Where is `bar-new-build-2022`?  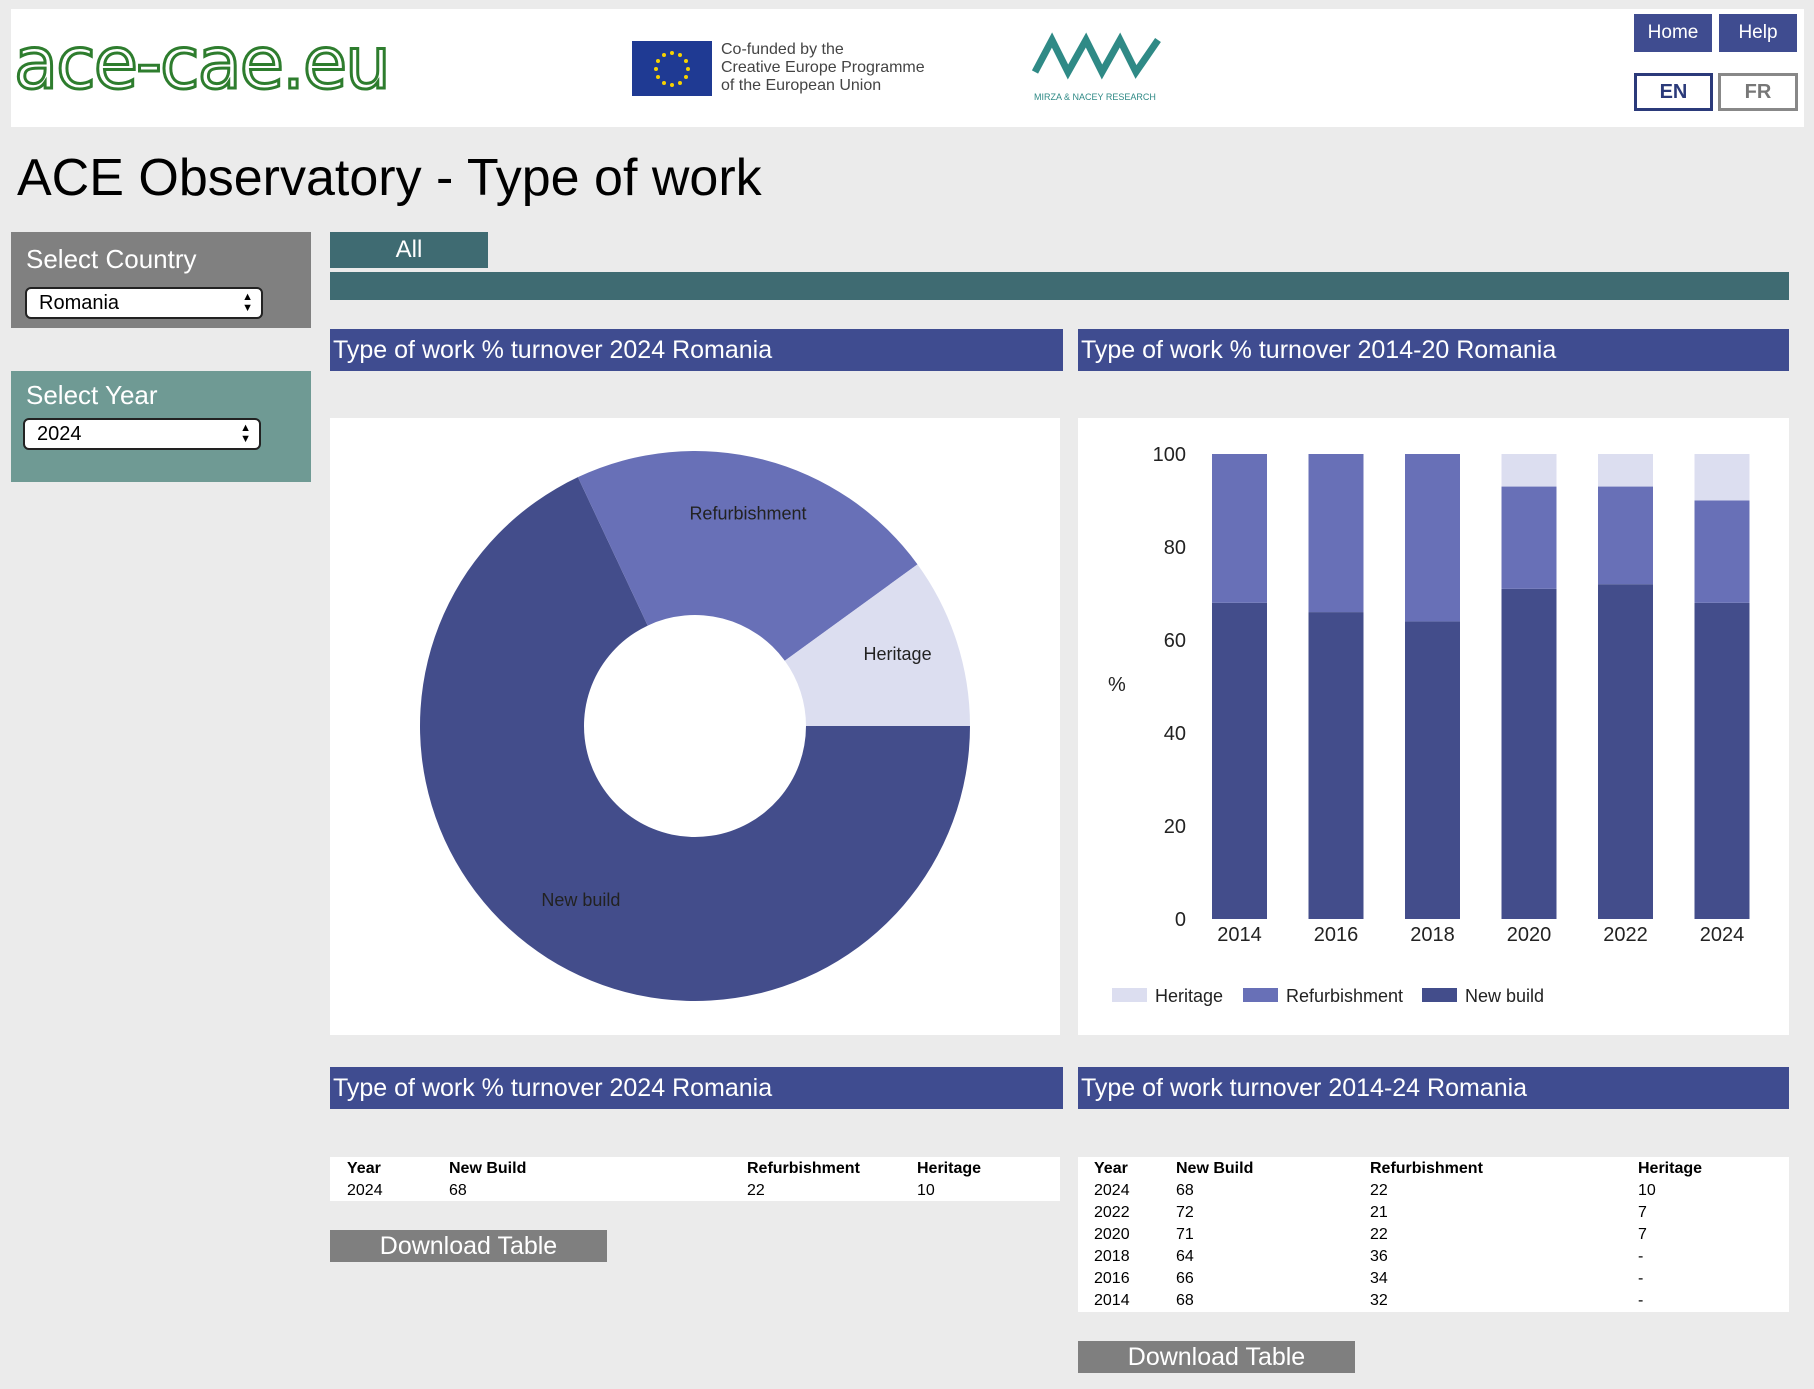
bar-new-build-2022 is located at coordinates (1625, 751).